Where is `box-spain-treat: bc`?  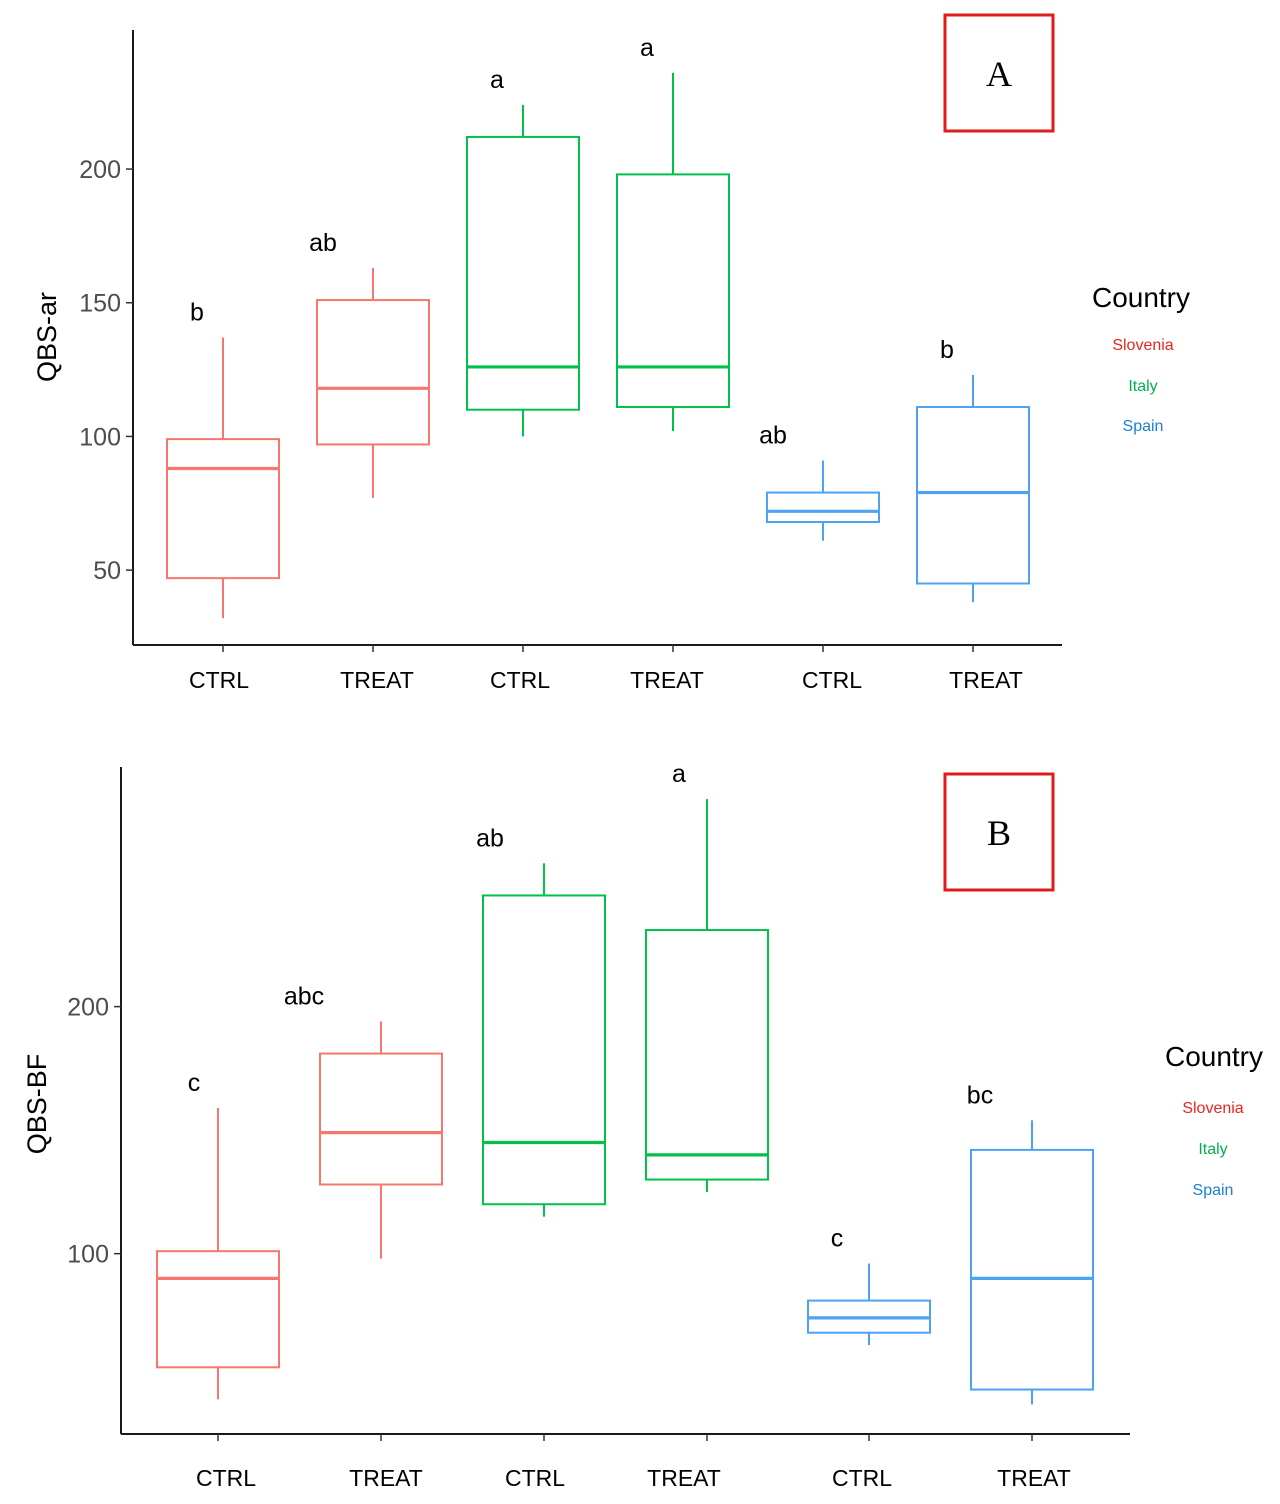
box-spain-treat: bc is located at coordinates (1030, 1243).